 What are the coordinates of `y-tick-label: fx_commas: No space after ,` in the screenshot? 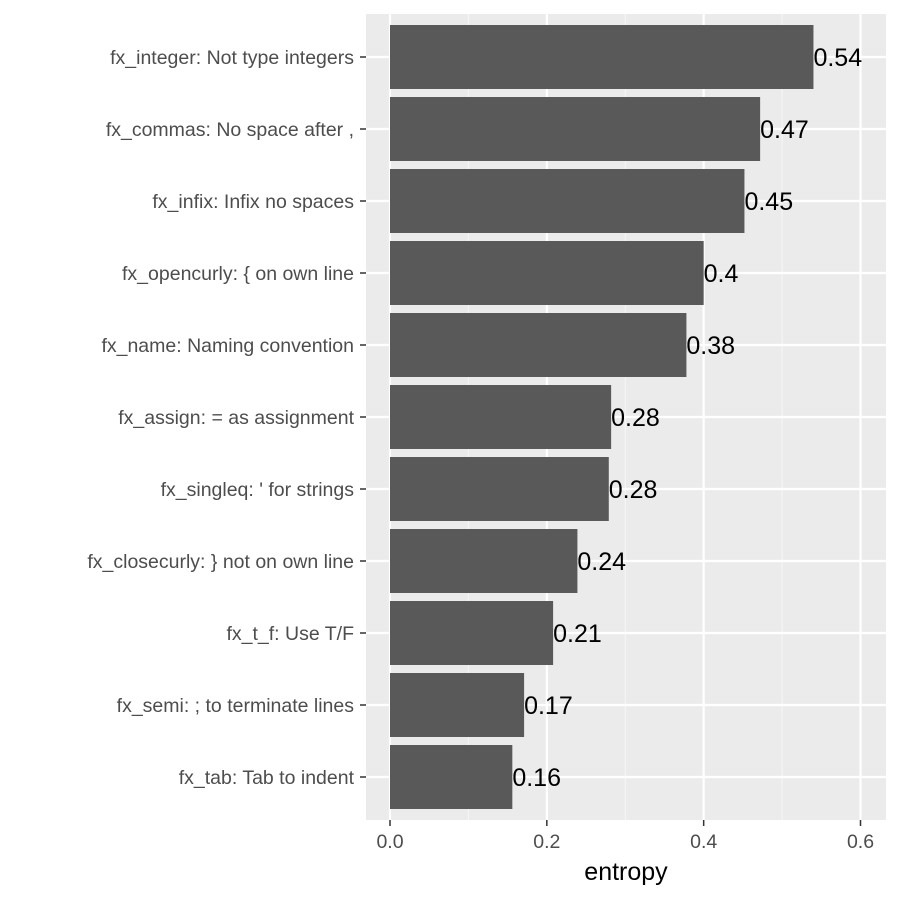 It's located at (230, 130).